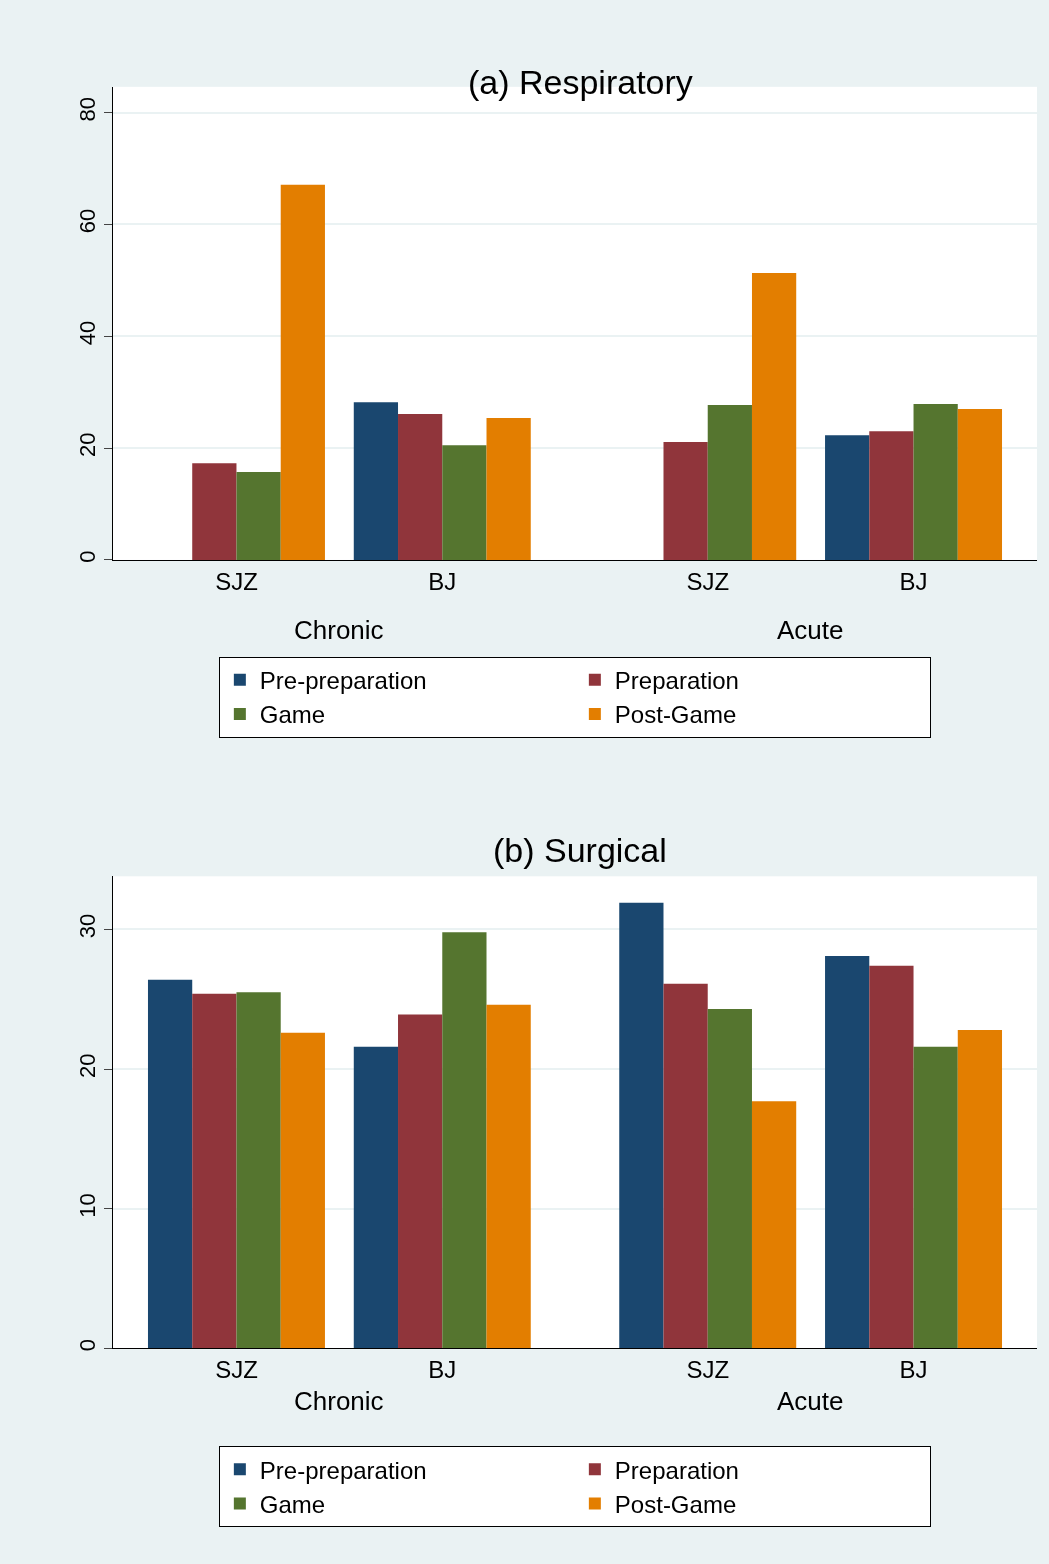  Describe the element at coordinates (88, 221) in the screenshot. I see `y-tick-label: 60` at that location.